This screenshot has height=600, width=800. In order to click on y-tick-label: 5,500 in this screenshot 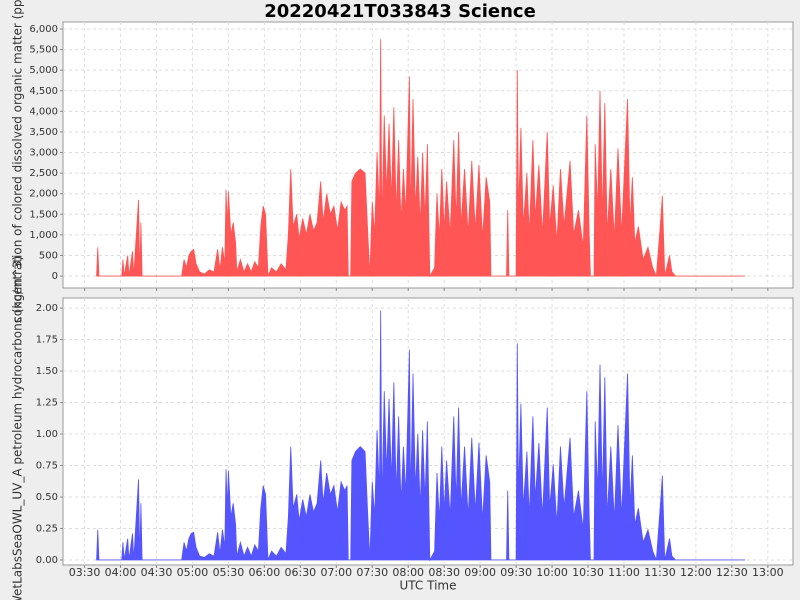, I will do `click(43, 50)`.